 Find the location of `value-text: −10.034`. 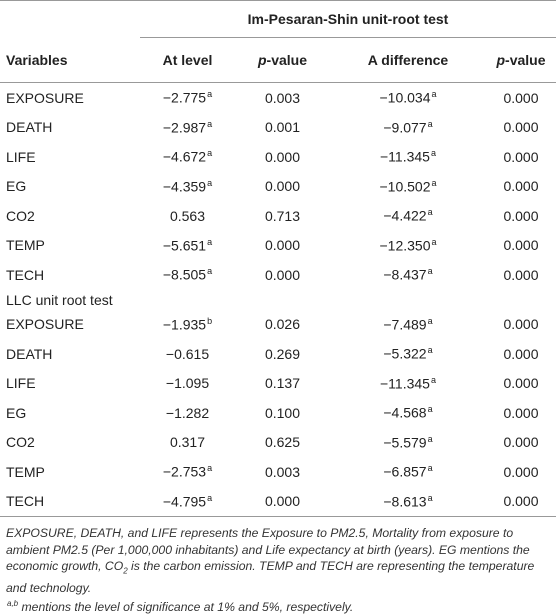

value-text: −10.034 is located at coordinates (405, 98).